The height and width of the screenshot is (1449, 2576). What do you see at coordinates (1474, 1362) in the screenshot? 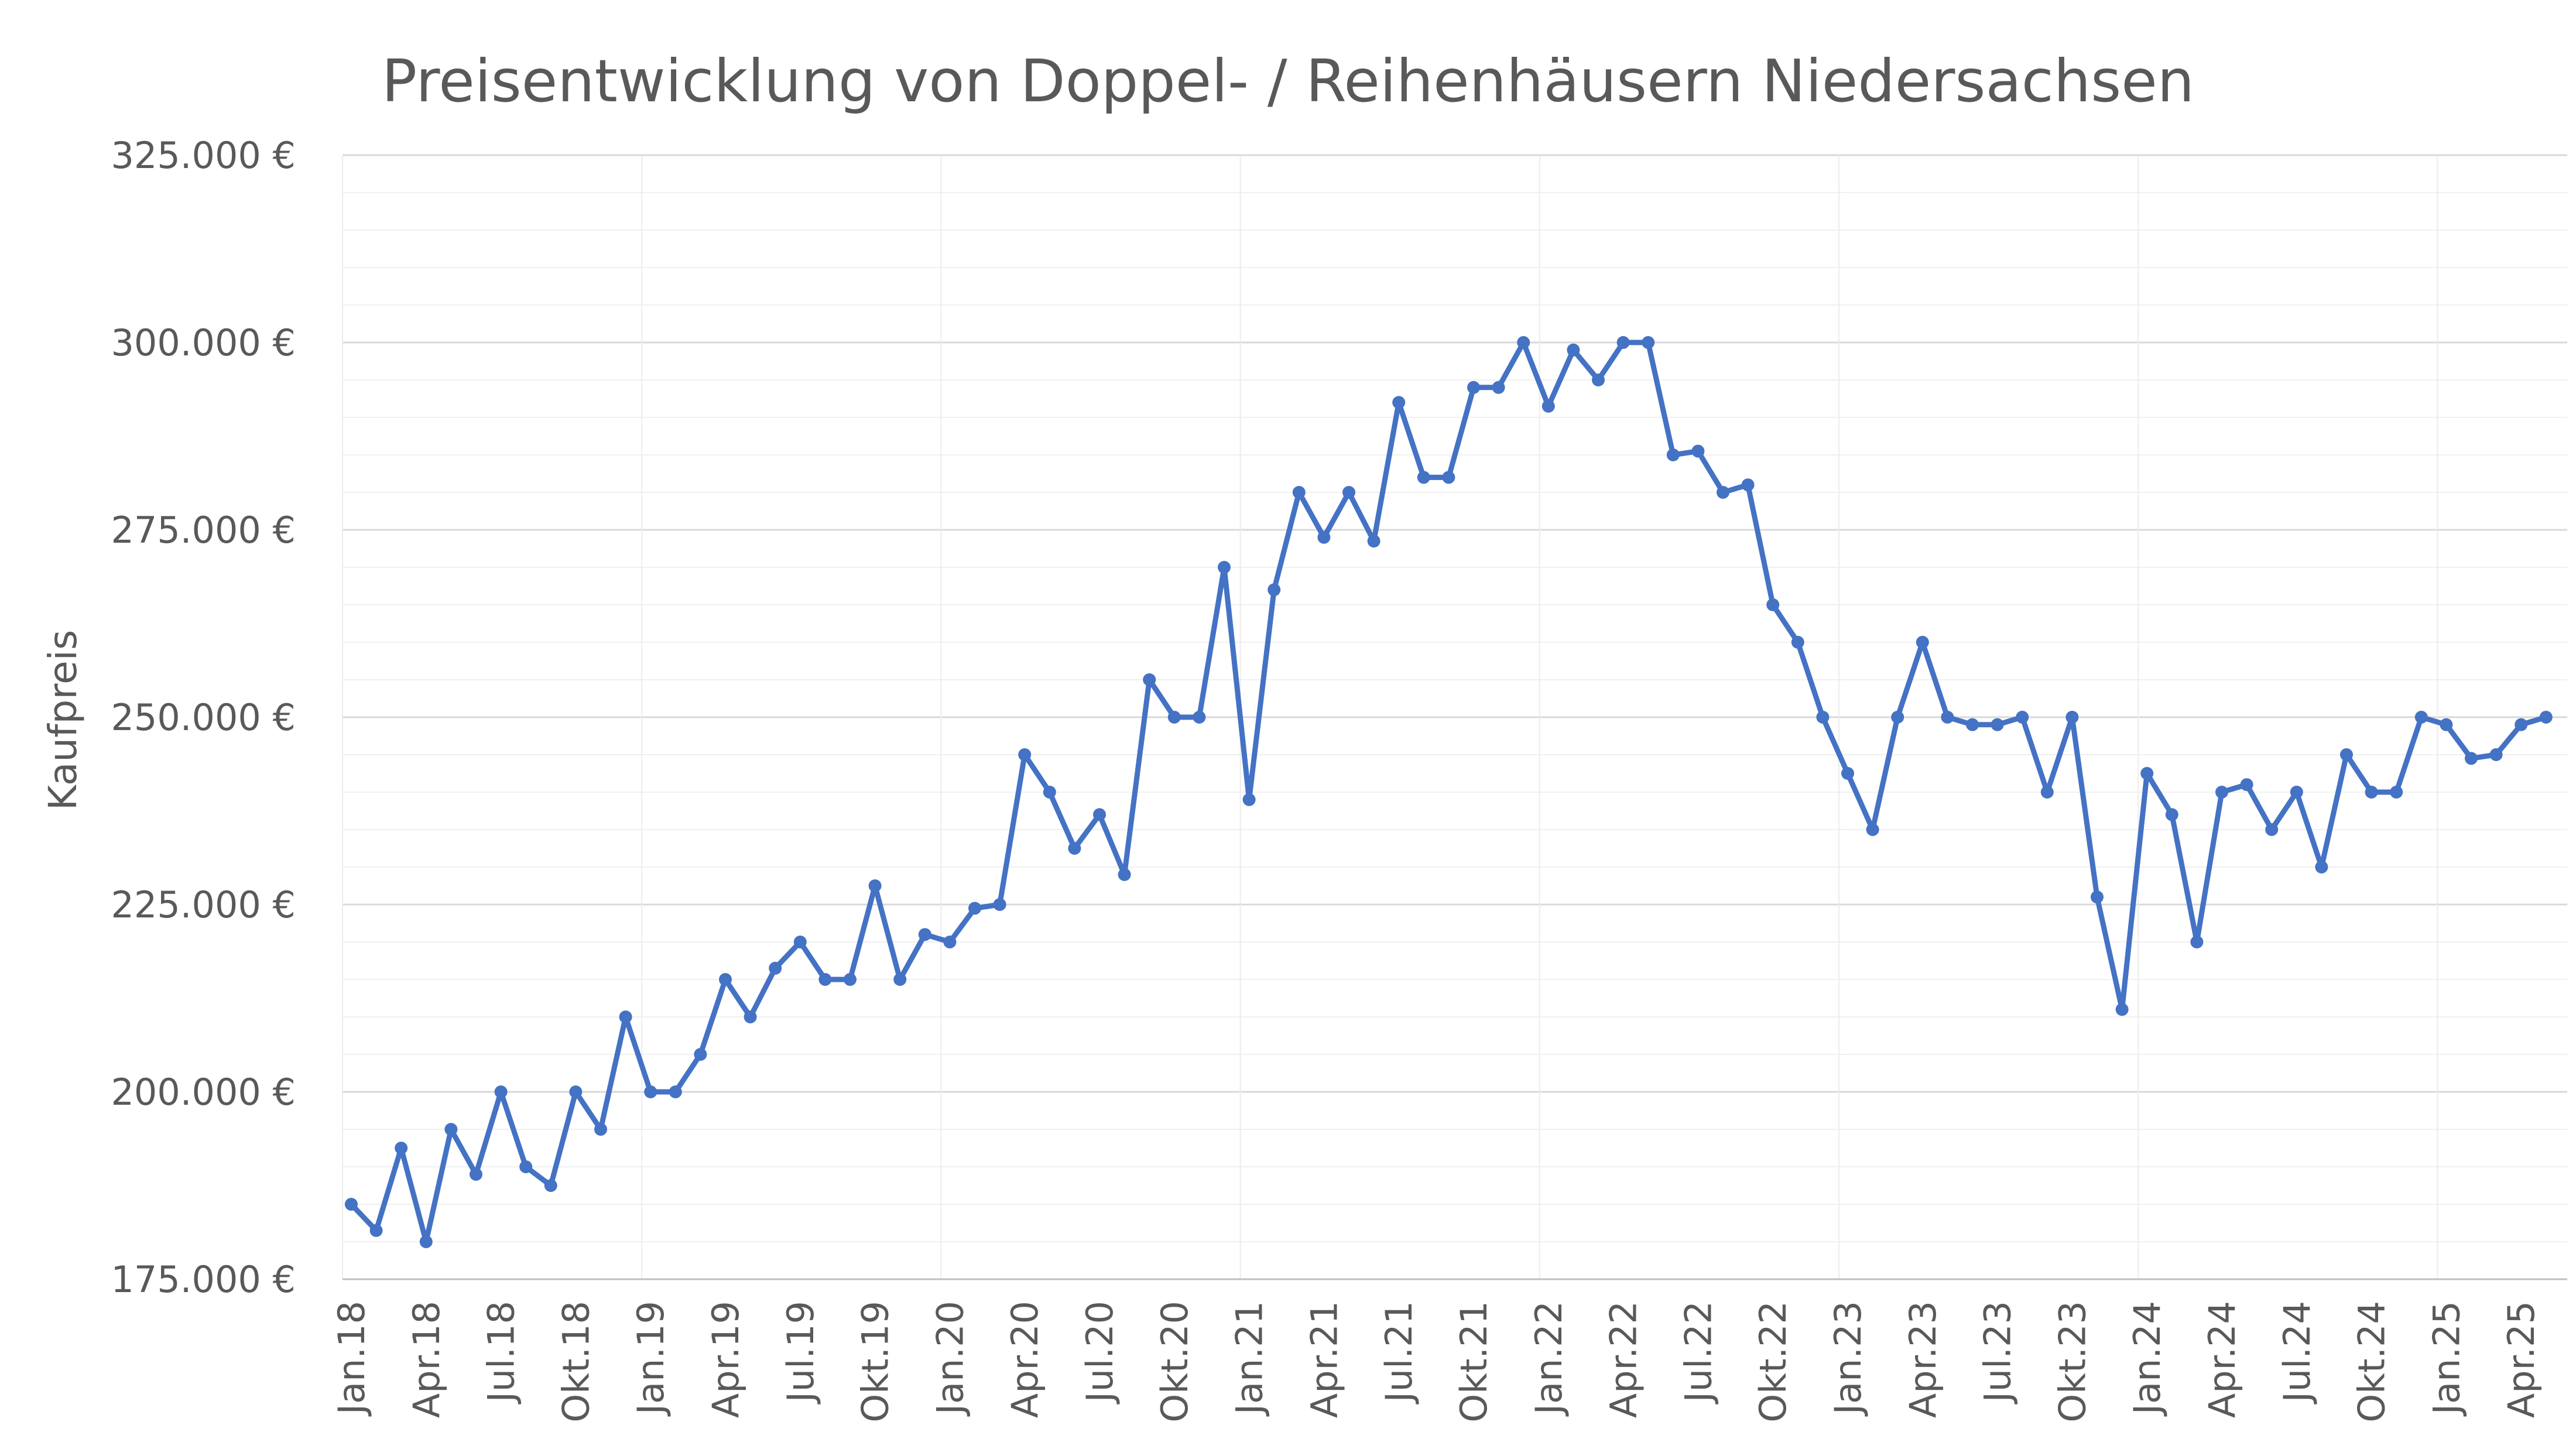
I see `x-tick-label: Okt.21` at bounding box center [1474, 1362].